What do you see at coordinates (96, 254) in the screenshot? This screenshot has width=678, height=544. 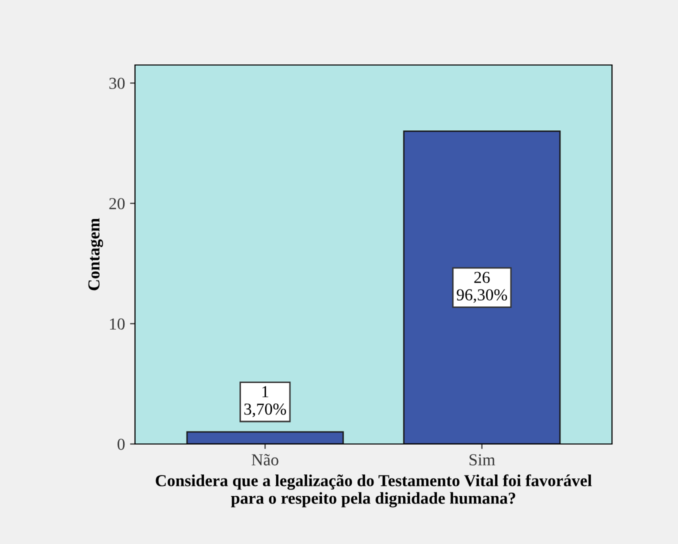 I see `y-axis-title: Contagem` at bounding box center [96, 254].